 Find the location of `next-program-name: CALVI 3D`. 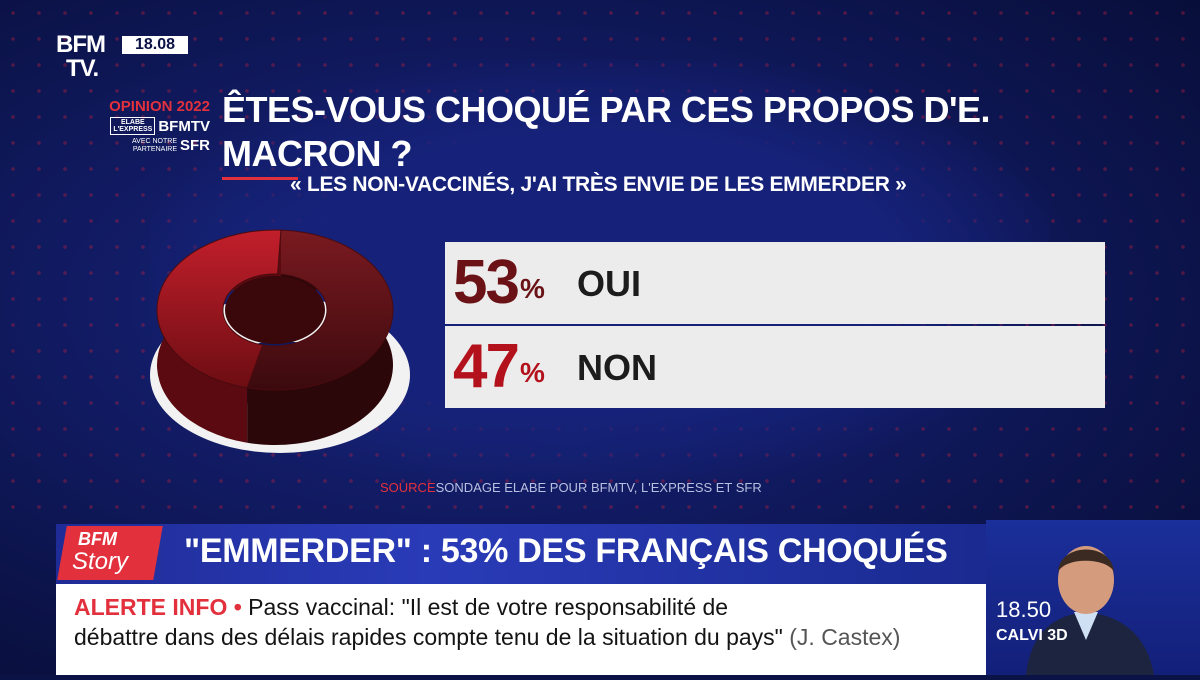

next-program-name: CALVI 3D is located at coordinates (1032, 635).